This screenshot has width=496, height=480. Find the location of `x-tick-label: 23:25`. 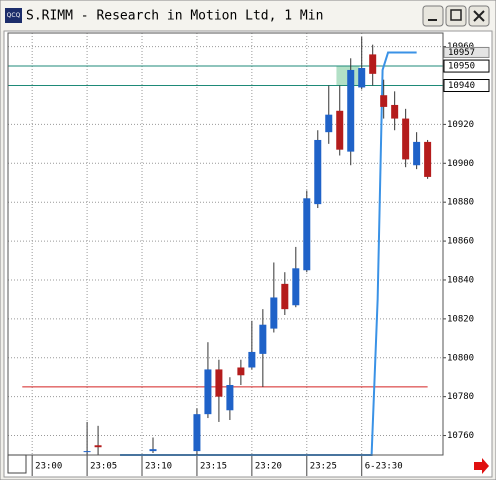

x-tick-label: 23:25 is located at coordinates (323, 467).